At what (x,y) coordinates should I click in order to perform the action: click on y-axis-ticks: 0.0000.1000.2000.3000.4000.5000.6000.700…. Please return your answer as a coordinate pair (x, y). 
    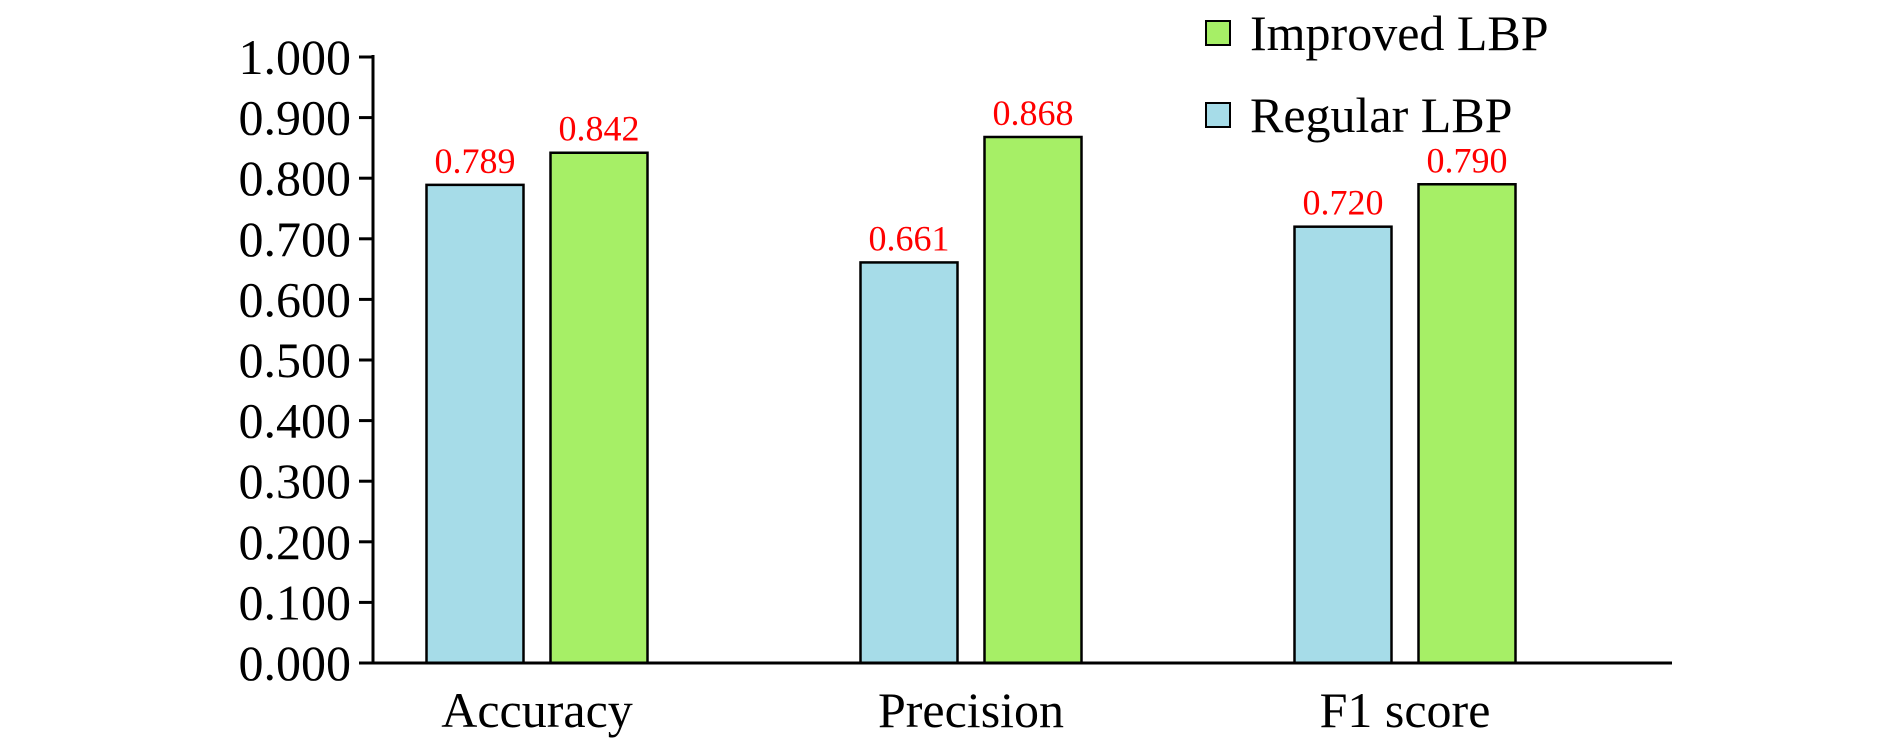
    Looking at the image, I should click on (306, 360).